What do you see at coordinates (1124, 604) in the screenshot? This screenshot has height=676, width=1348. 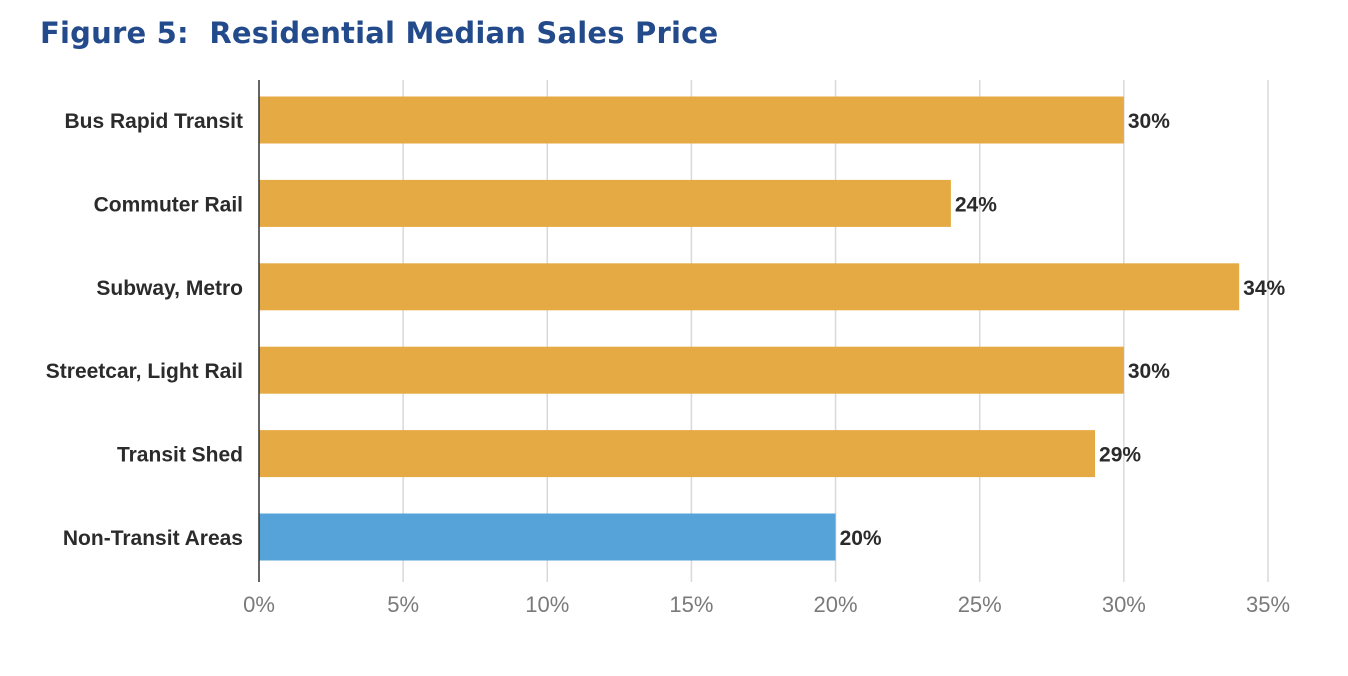 I see `x-tick-label-6: 30%` at bounding box center [1124, 604].